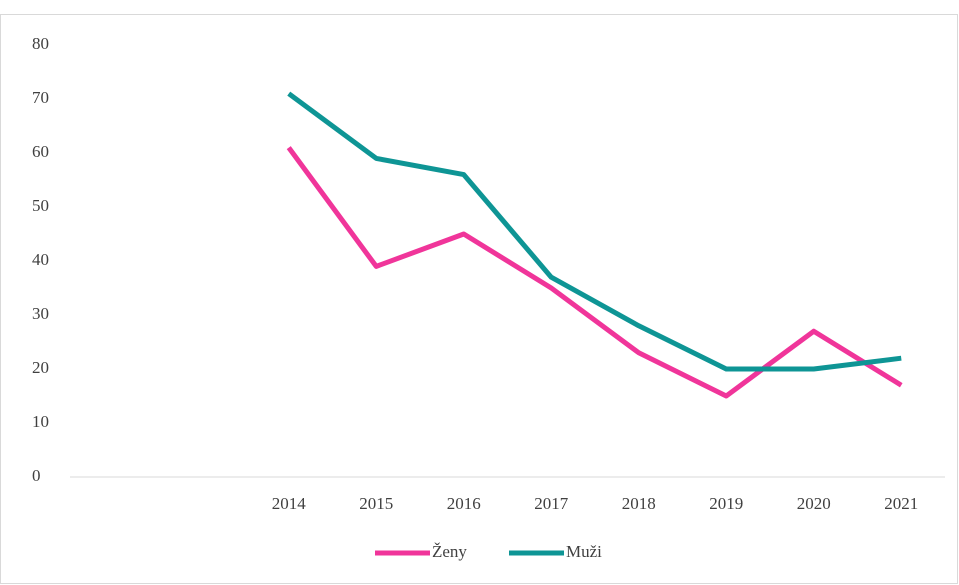 The width and height of the screenshot is (959, 585). Describe the element at coordinates (639, 503) in the screenshot. I see `x-tick-label: 2018` at that location.